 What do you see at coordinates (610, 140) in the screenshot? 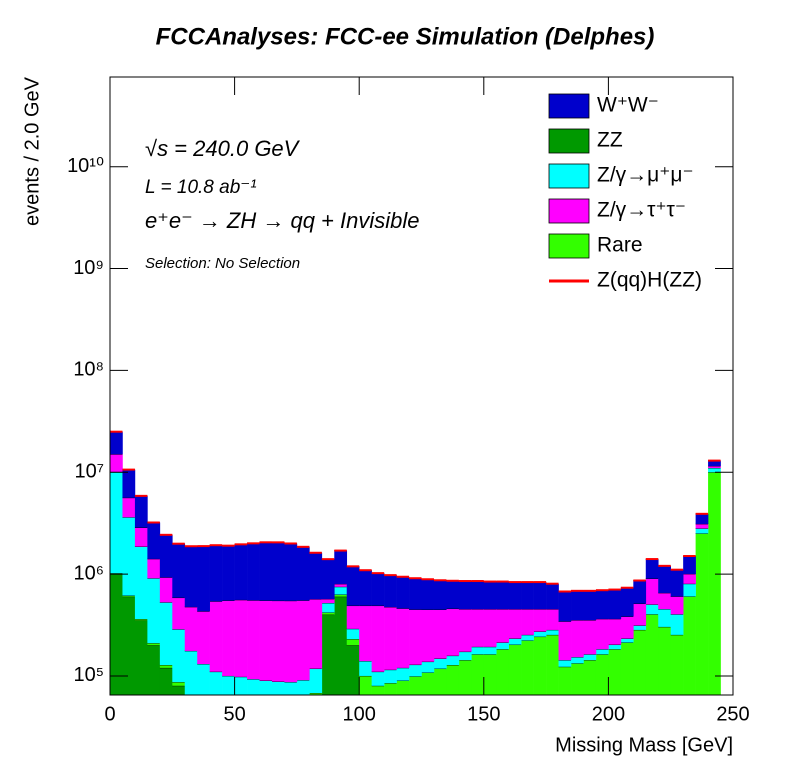
I see `legend-label: ZZ` at bounding box center [610, 140].